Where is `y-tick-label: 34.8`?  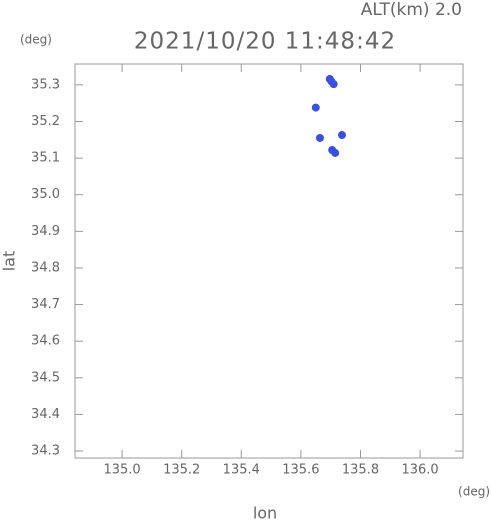
y-tick-label: 34.8 is located at coordinates (45, 267).